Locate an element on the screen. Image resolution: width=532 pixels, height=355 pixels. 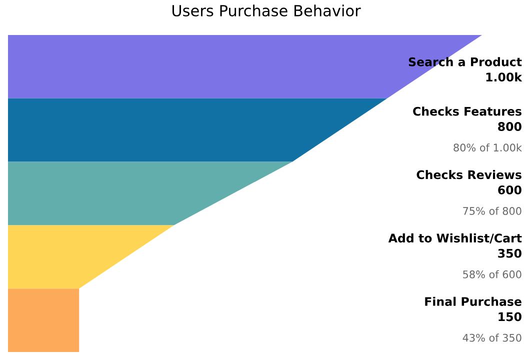
data-label: 600 is located at coordinates (510, 189).